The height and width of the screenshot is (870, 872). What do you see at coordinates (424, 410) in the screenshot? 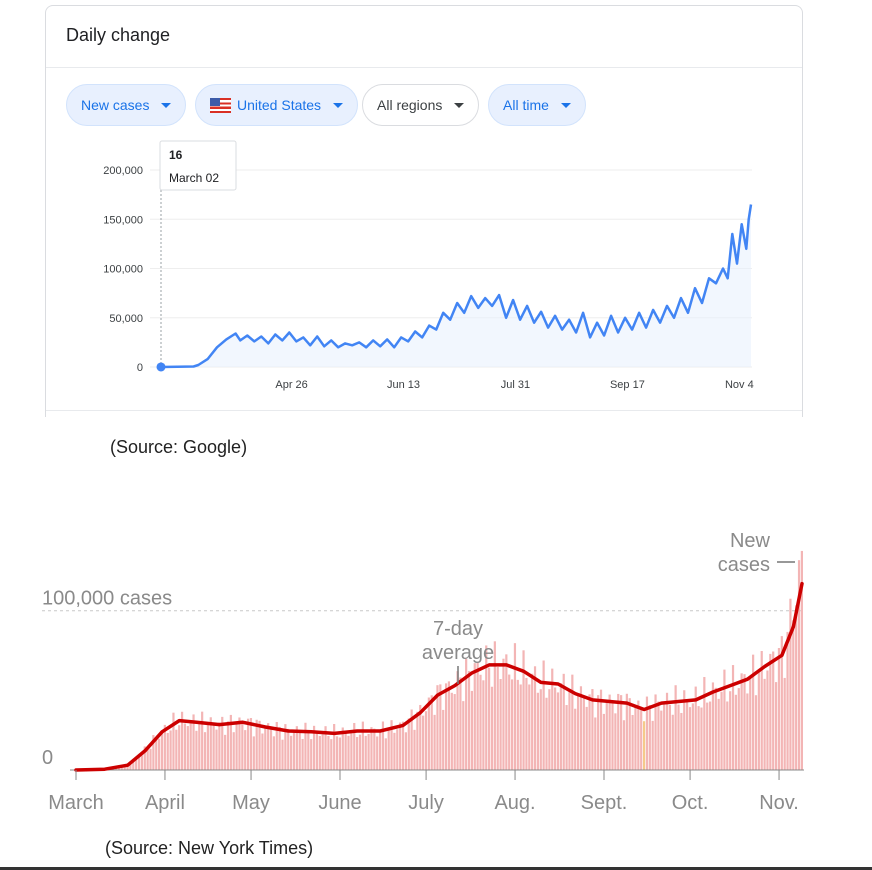
I see `card-bottom-divider` at bounding box center [424, 410].